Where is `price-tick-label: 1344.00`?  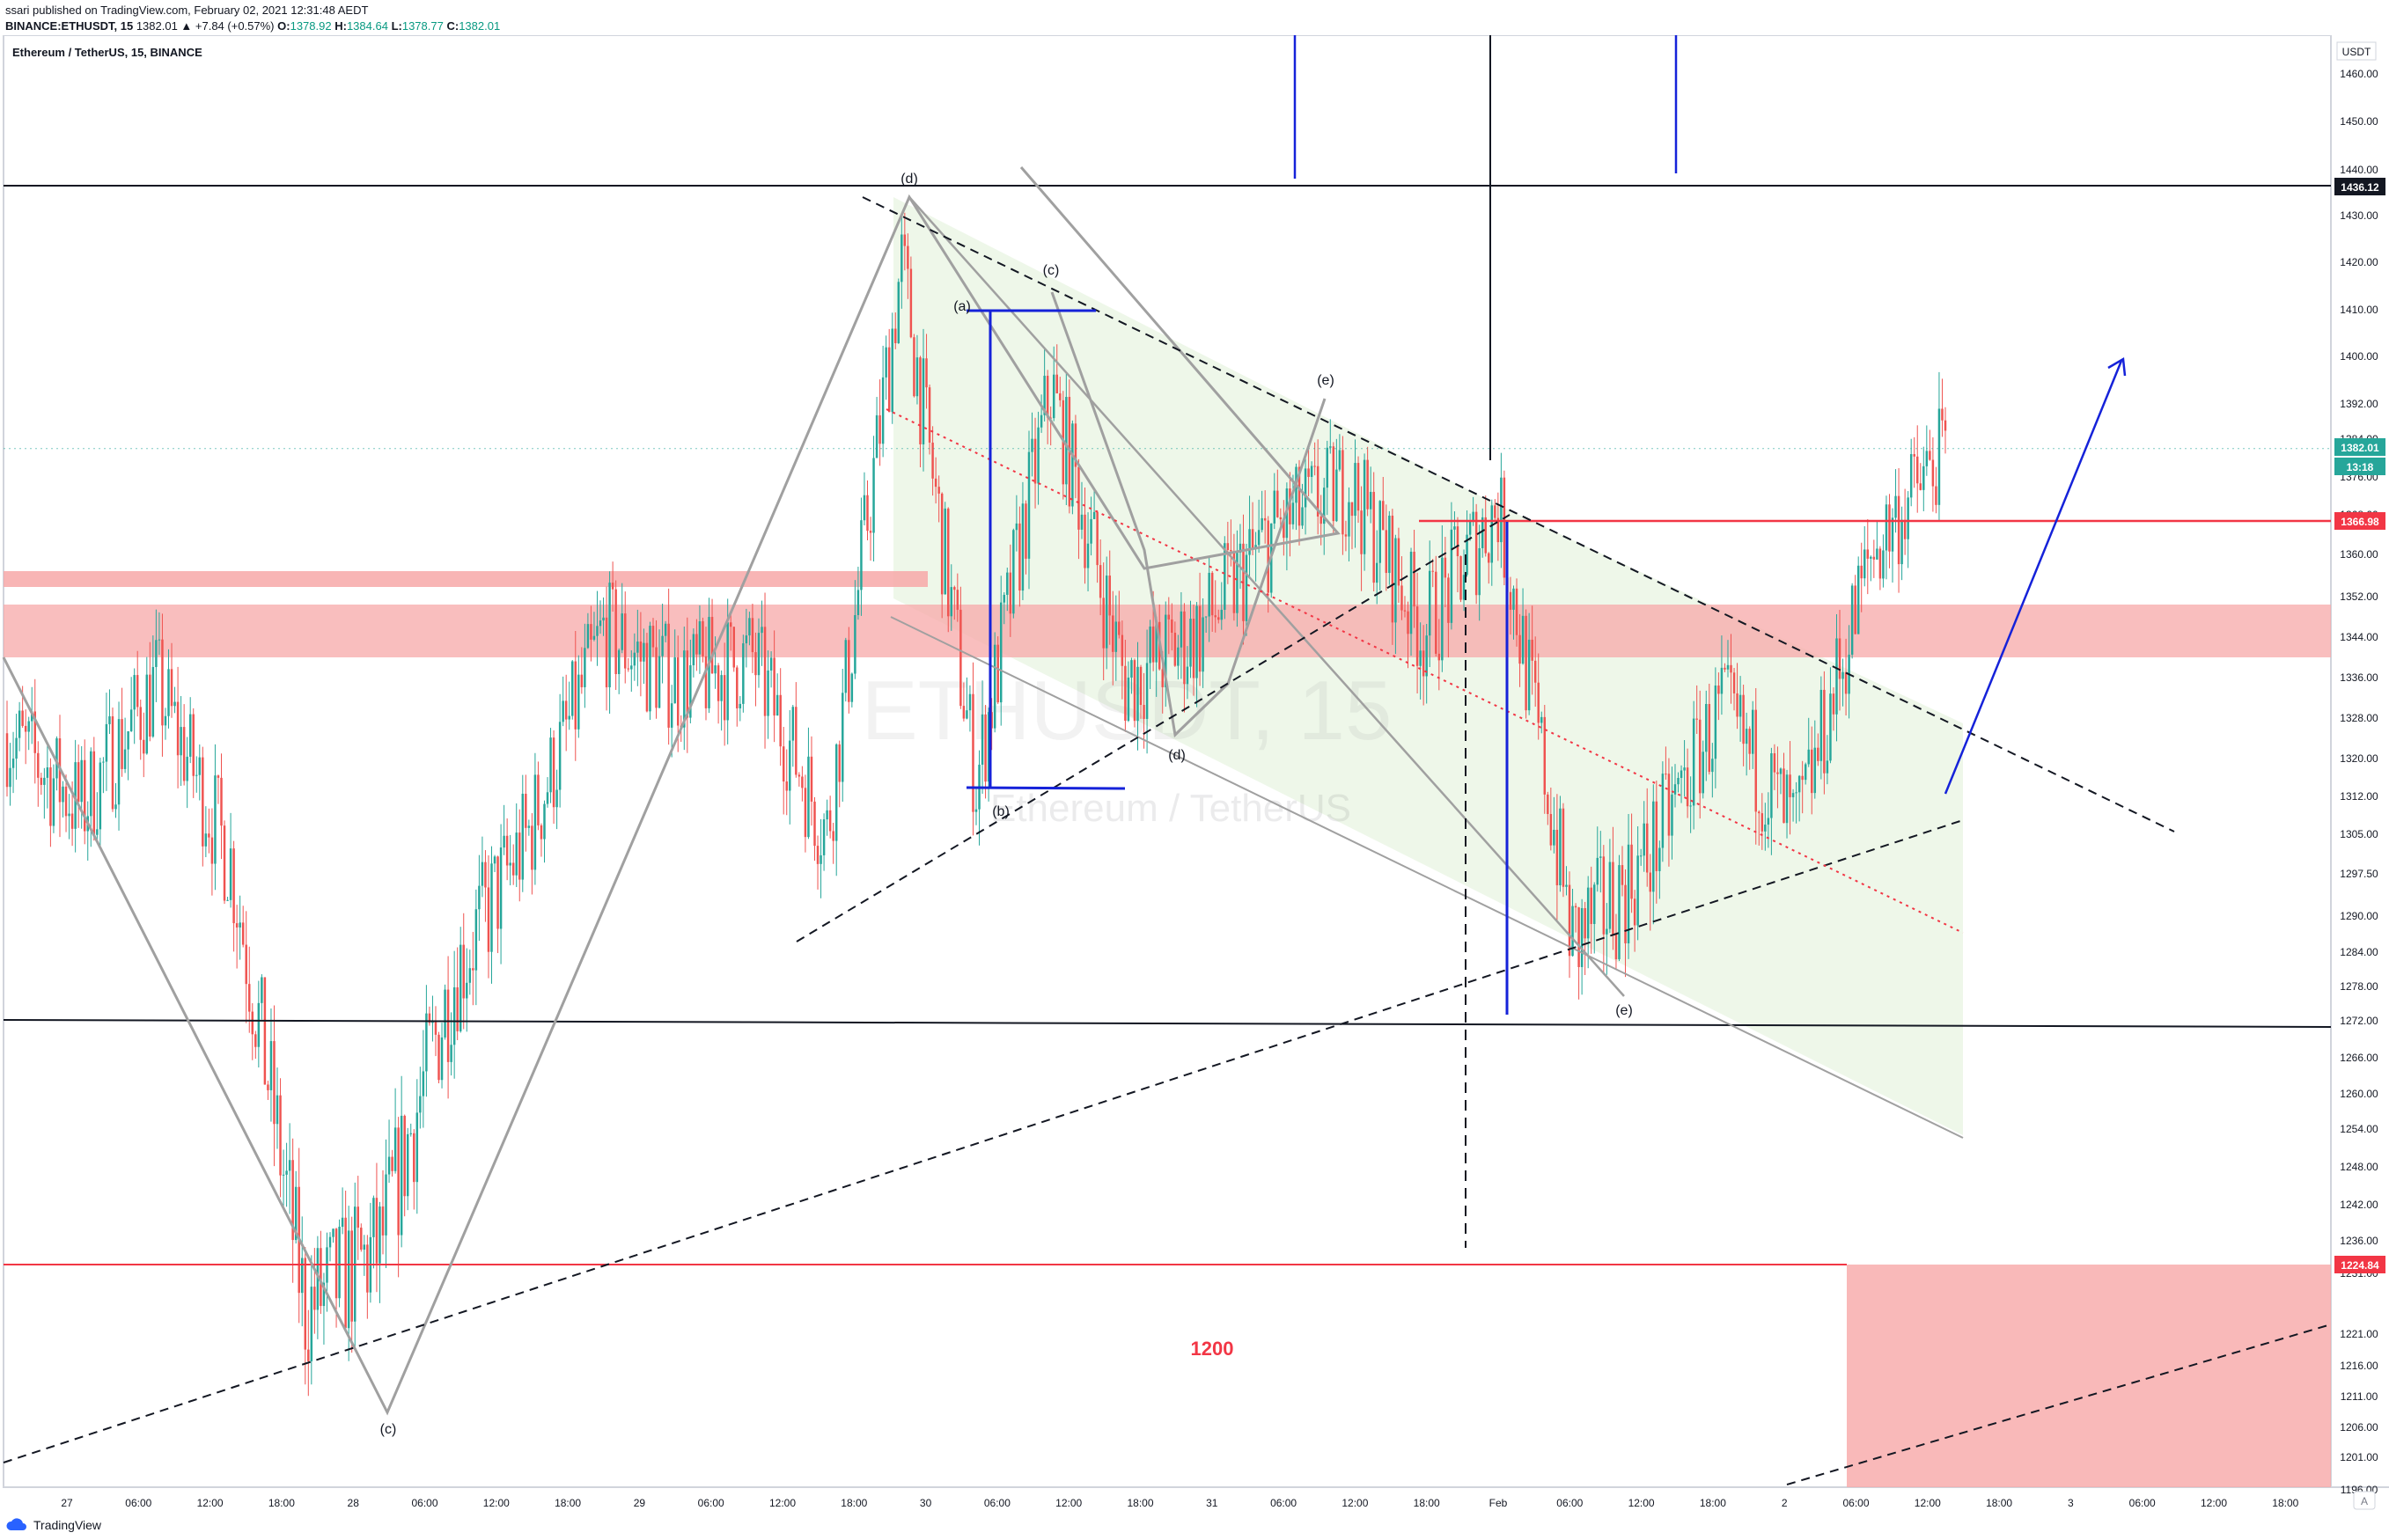 price-tick-label: 1344.00 is located at coordinates (2359, 637).